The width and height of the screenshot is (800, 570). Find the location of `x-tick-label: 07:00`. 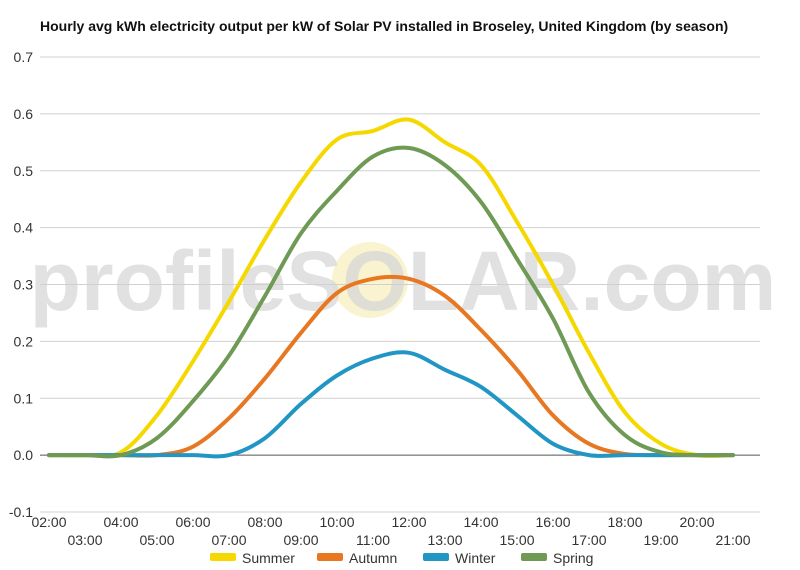

x-tick-label: 07:00 is located at coordinates (228, 540).